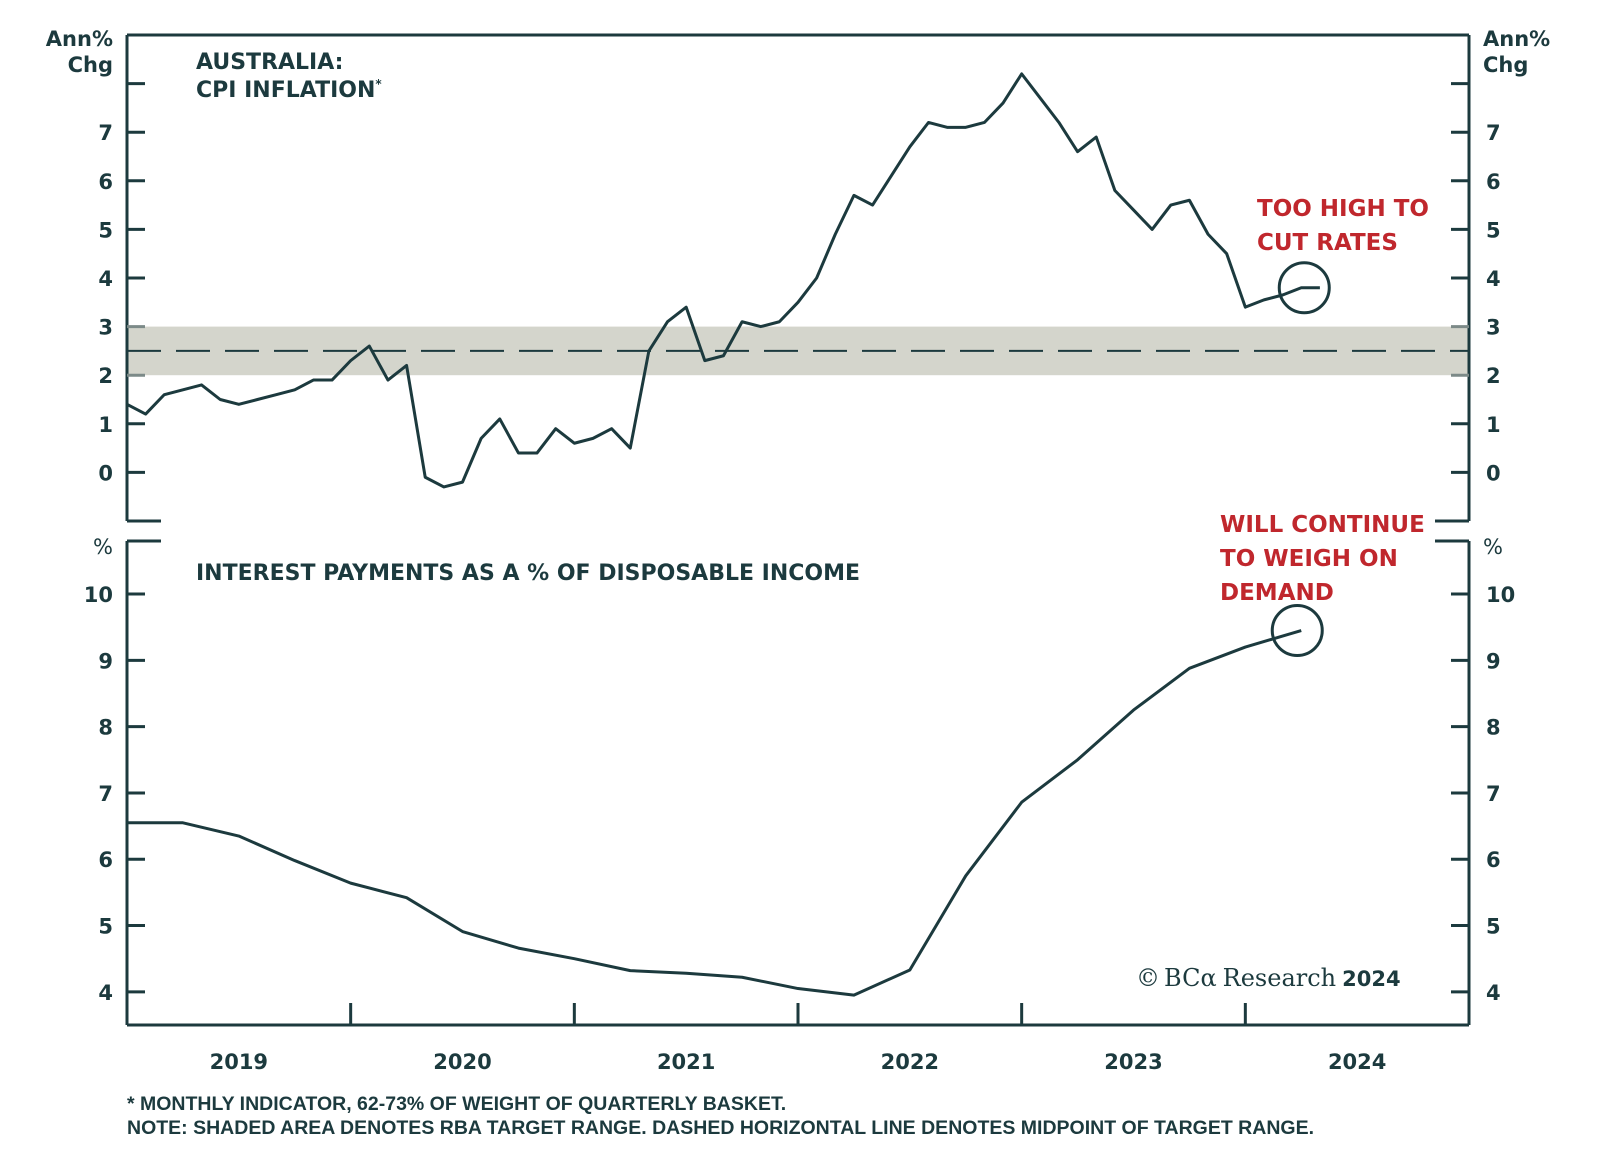  What do you see at coordinates (1493, 230) in the screenshot?
I see `top-right-tick-label: 5` at bounding box center [1493, 230].